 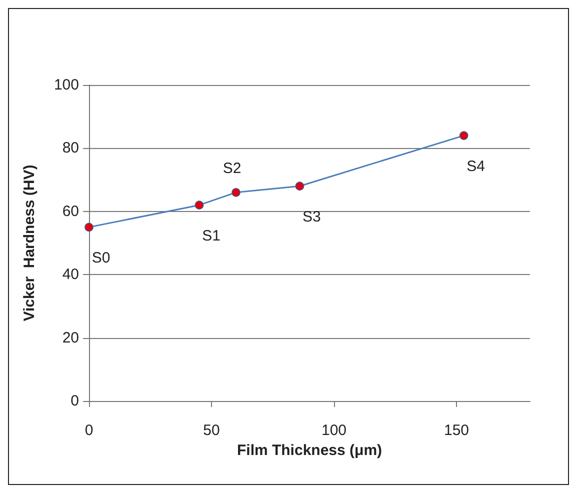 I want to click on y-tick-label: 80, so click(x=70, y=148).